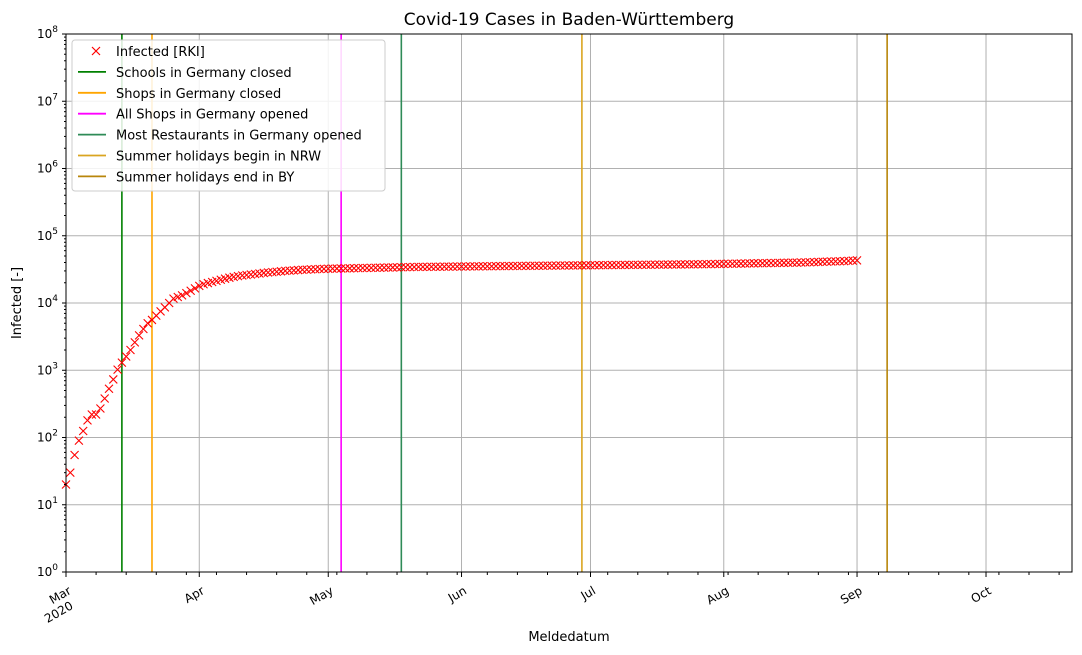 The height and width of the screenshot is (655, 1082). What do you see at coordinates (212, 115) in the screenshot?
I see `legend-label: All Shops in Germany opened` at bounding box center [212, 115].